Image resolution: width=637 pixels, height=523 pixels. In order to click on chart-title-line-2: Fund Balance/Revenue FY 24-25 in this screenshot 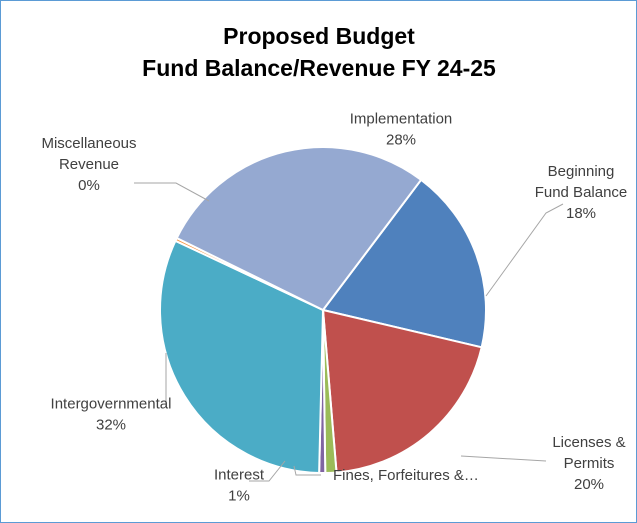, I will do `click(319, 68)`.